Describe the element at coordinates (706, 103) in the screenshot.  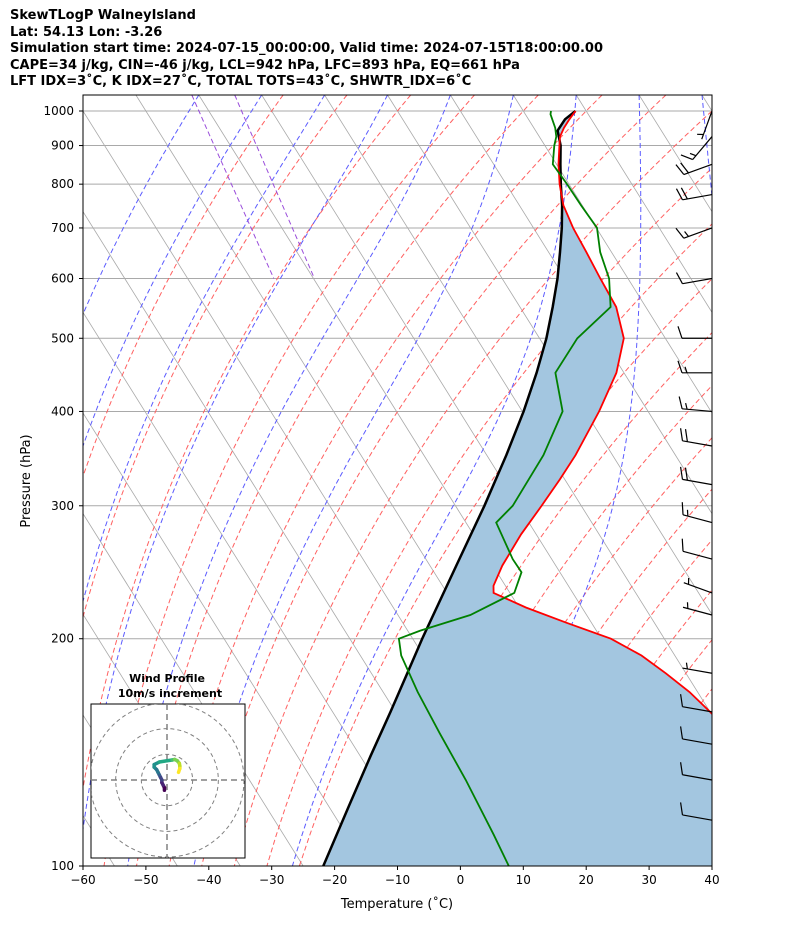
I see `isotherm-line` at that location.